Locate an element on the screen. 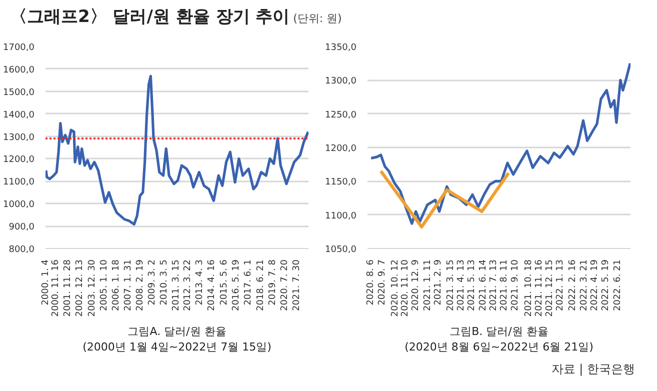 This screenshot has height=391, width=657. x-tick-label: 2021. 3. 15 is located at coordinates (451, 285).